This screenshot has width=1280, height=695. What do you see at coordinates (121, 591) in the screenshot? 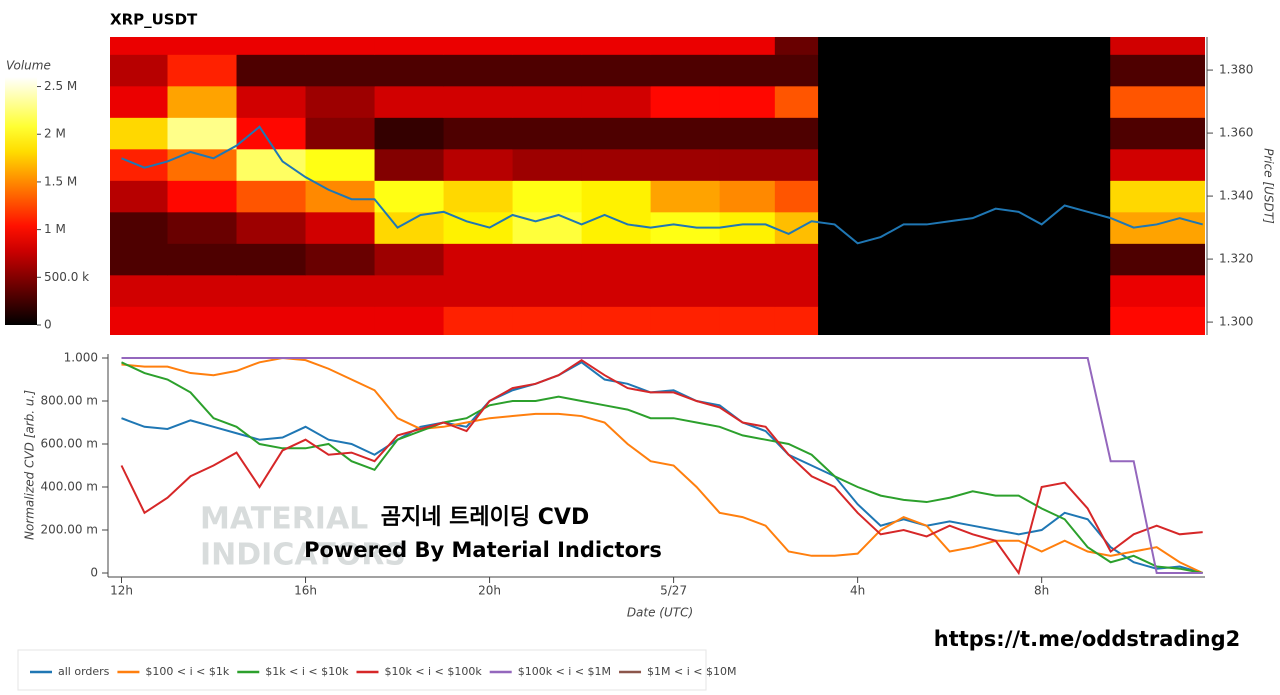
I see `x-tick-label: 12h` at bounding box center [121, 591].